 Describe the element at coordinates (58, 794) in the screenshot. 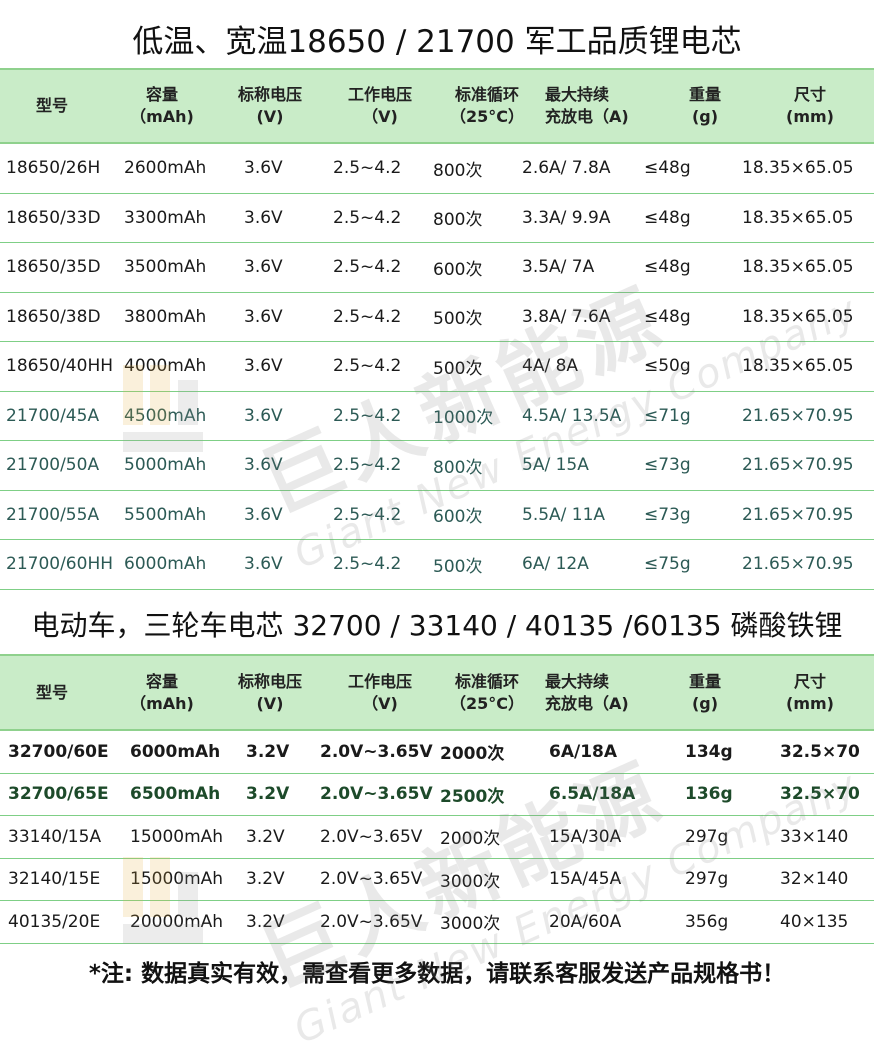

I see `cell-model: 32700/65E` at that location.